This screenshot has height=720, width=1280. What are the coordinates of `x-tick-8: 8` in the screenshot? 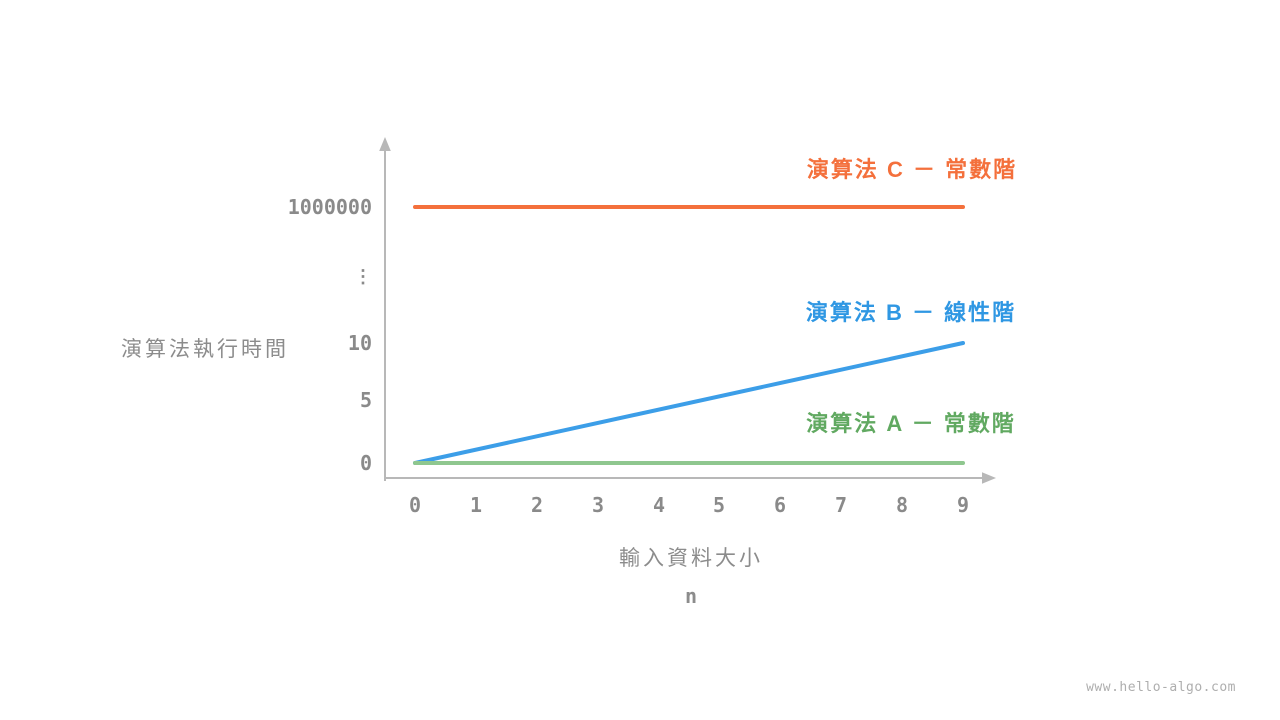 It's located at (902, 505).